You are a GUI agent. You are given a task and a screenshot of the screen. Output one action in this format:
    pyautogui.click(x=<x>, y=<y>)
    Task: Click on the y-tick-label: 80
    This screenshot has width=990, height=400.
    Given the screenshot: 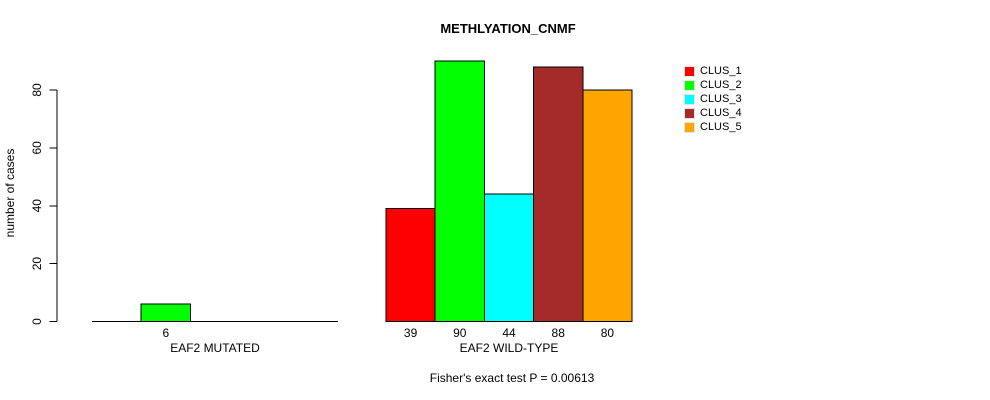 What is the action you would take?
    pyautogui.click(x=37, y=90)
    